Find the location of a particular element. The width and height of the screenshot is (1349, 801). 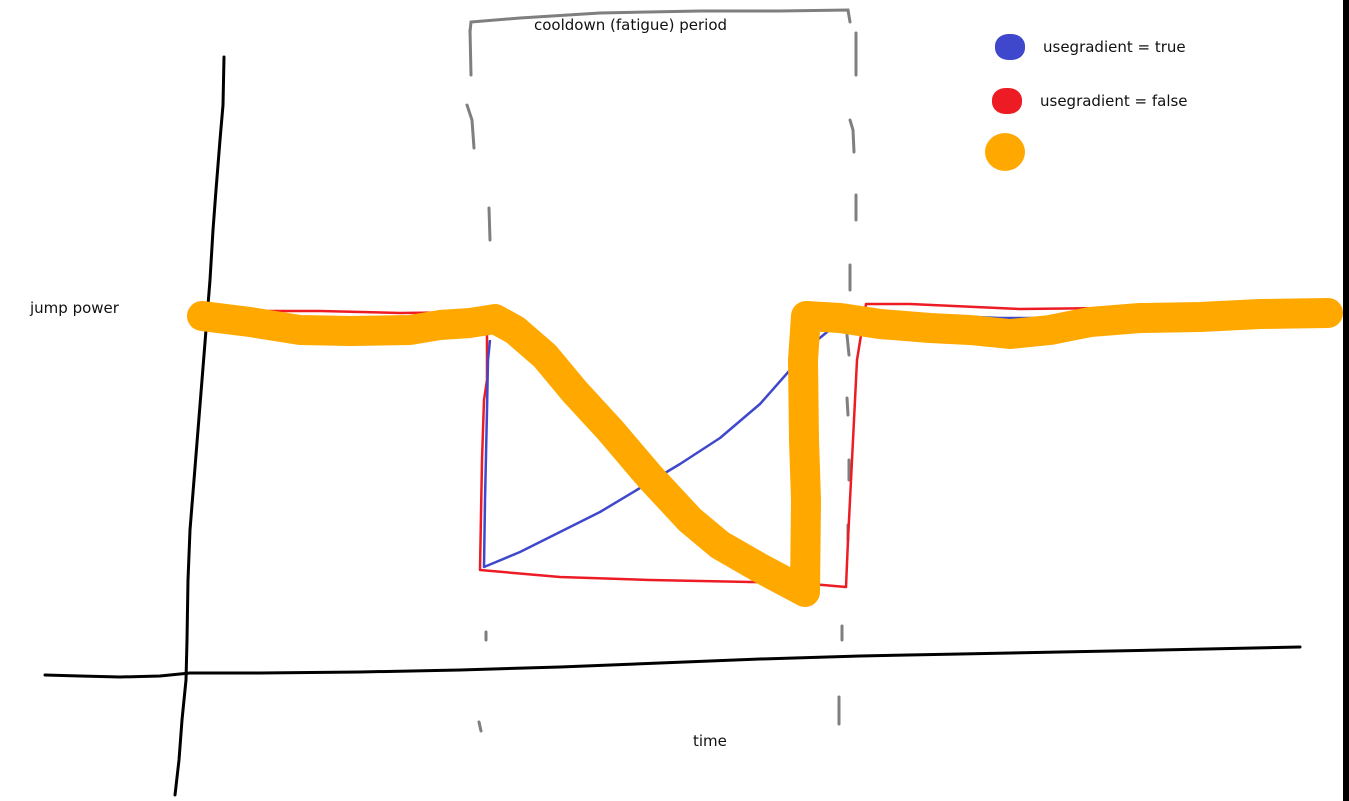

orange-swatch-icon is located at coordinates (1005, 152).